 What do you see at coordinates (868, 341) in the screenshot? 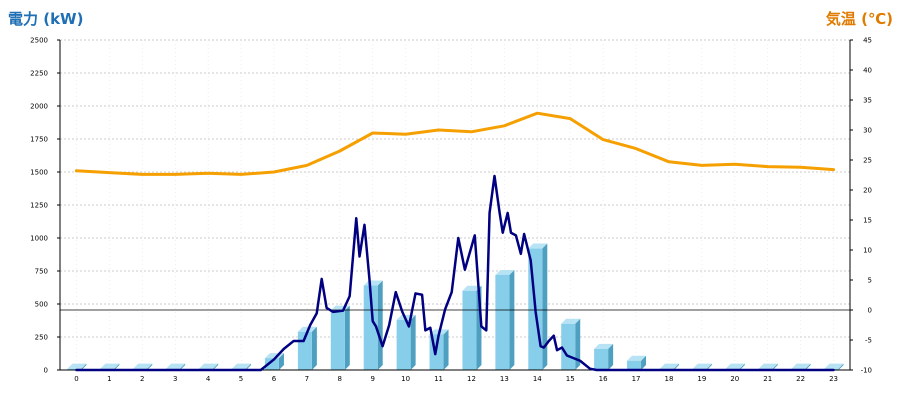
I see `right-tick-label: -5` at bounding box center [868, 341].